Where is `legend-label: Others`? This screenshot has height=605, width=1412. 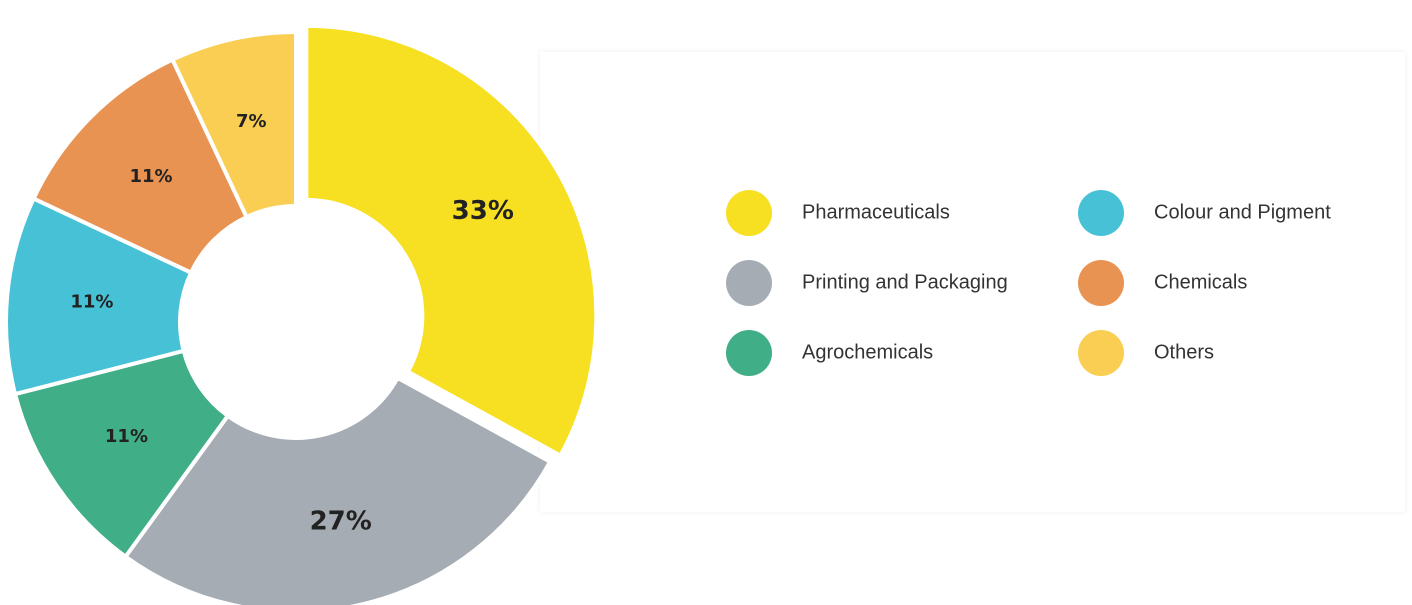 legend-label: Others is located at coordinates (1184, 352).